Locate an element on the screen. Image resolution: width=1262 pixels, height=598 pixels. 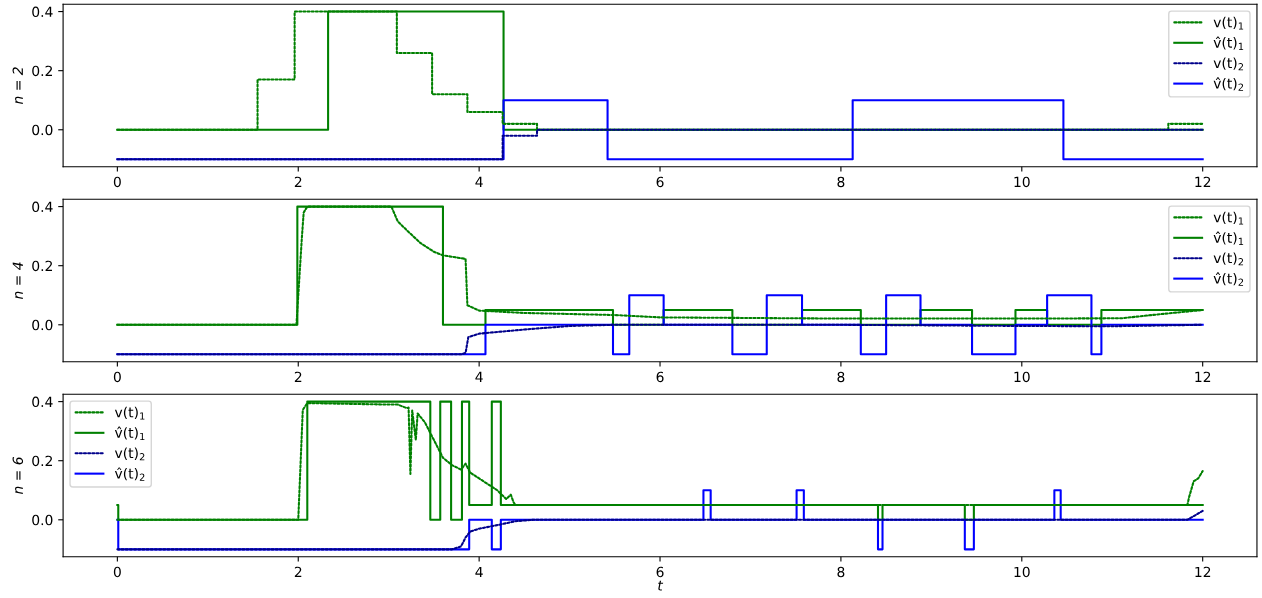
y-axis-title: n = 6 is located at coordinates (18, 476).